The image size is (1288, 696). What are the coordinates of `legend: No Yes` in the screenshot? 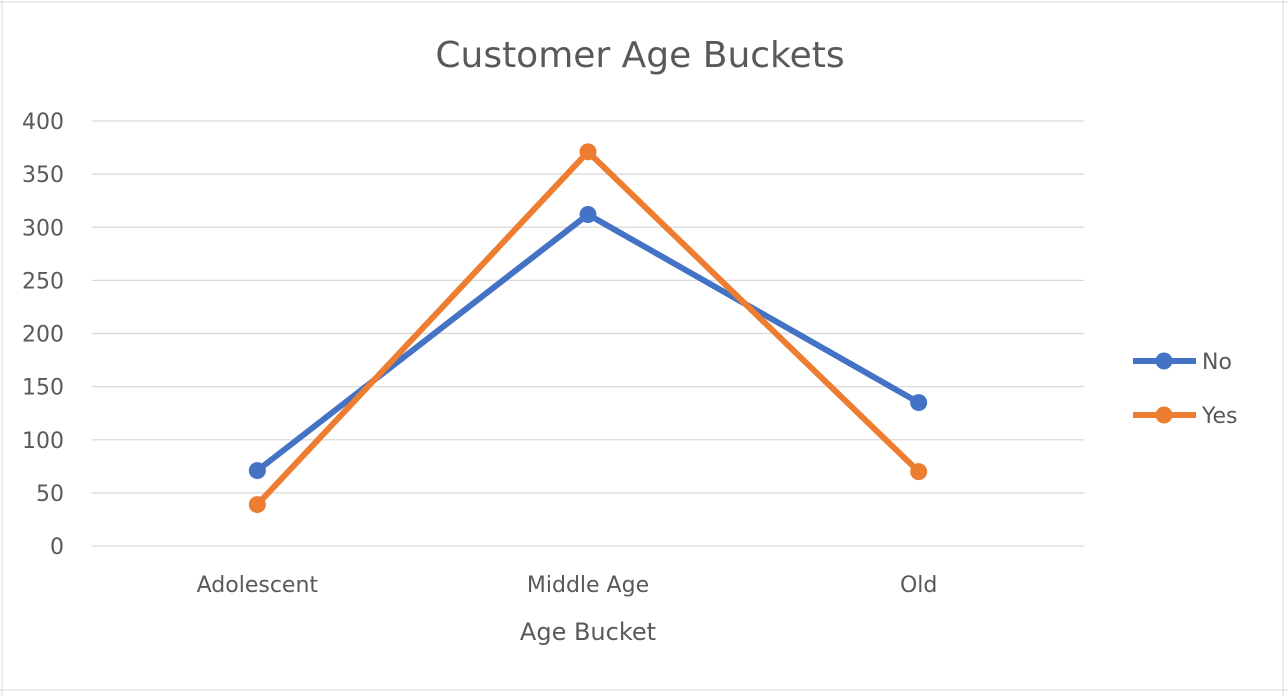 It's located at (1185, 389).